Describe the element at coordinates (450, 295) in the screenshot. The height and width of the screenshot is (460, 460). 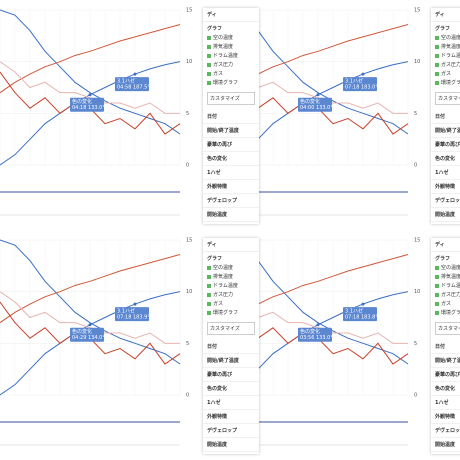
I see `item-label: ガス圧力` at that location.